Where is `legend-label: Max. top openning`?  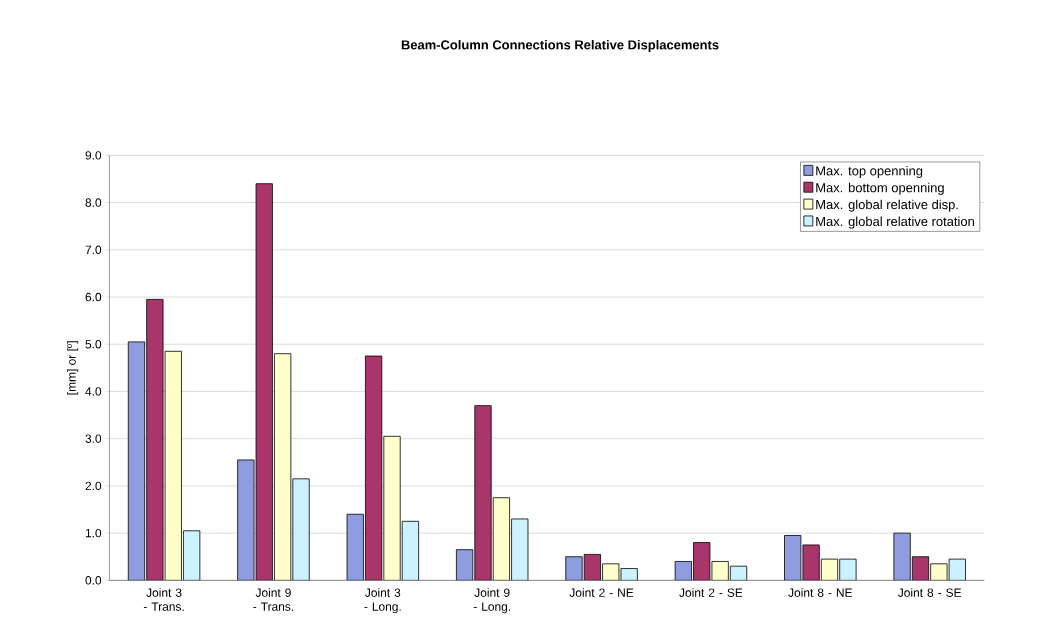 legend-label: Max. top openning is located at coordinates (869, 172).